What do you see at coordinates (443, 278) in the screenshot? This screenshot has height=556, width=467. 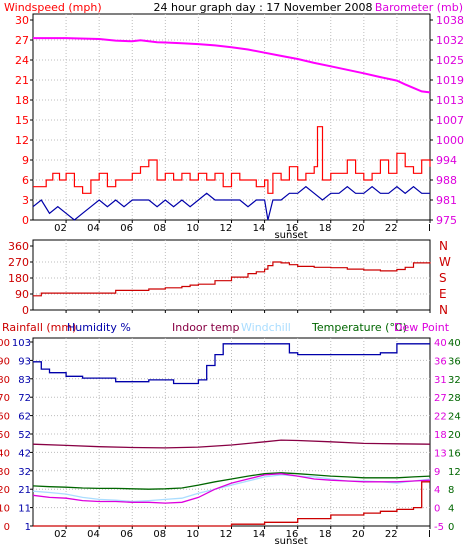 I see `compass-label: S` at bounding box center [443, 278].